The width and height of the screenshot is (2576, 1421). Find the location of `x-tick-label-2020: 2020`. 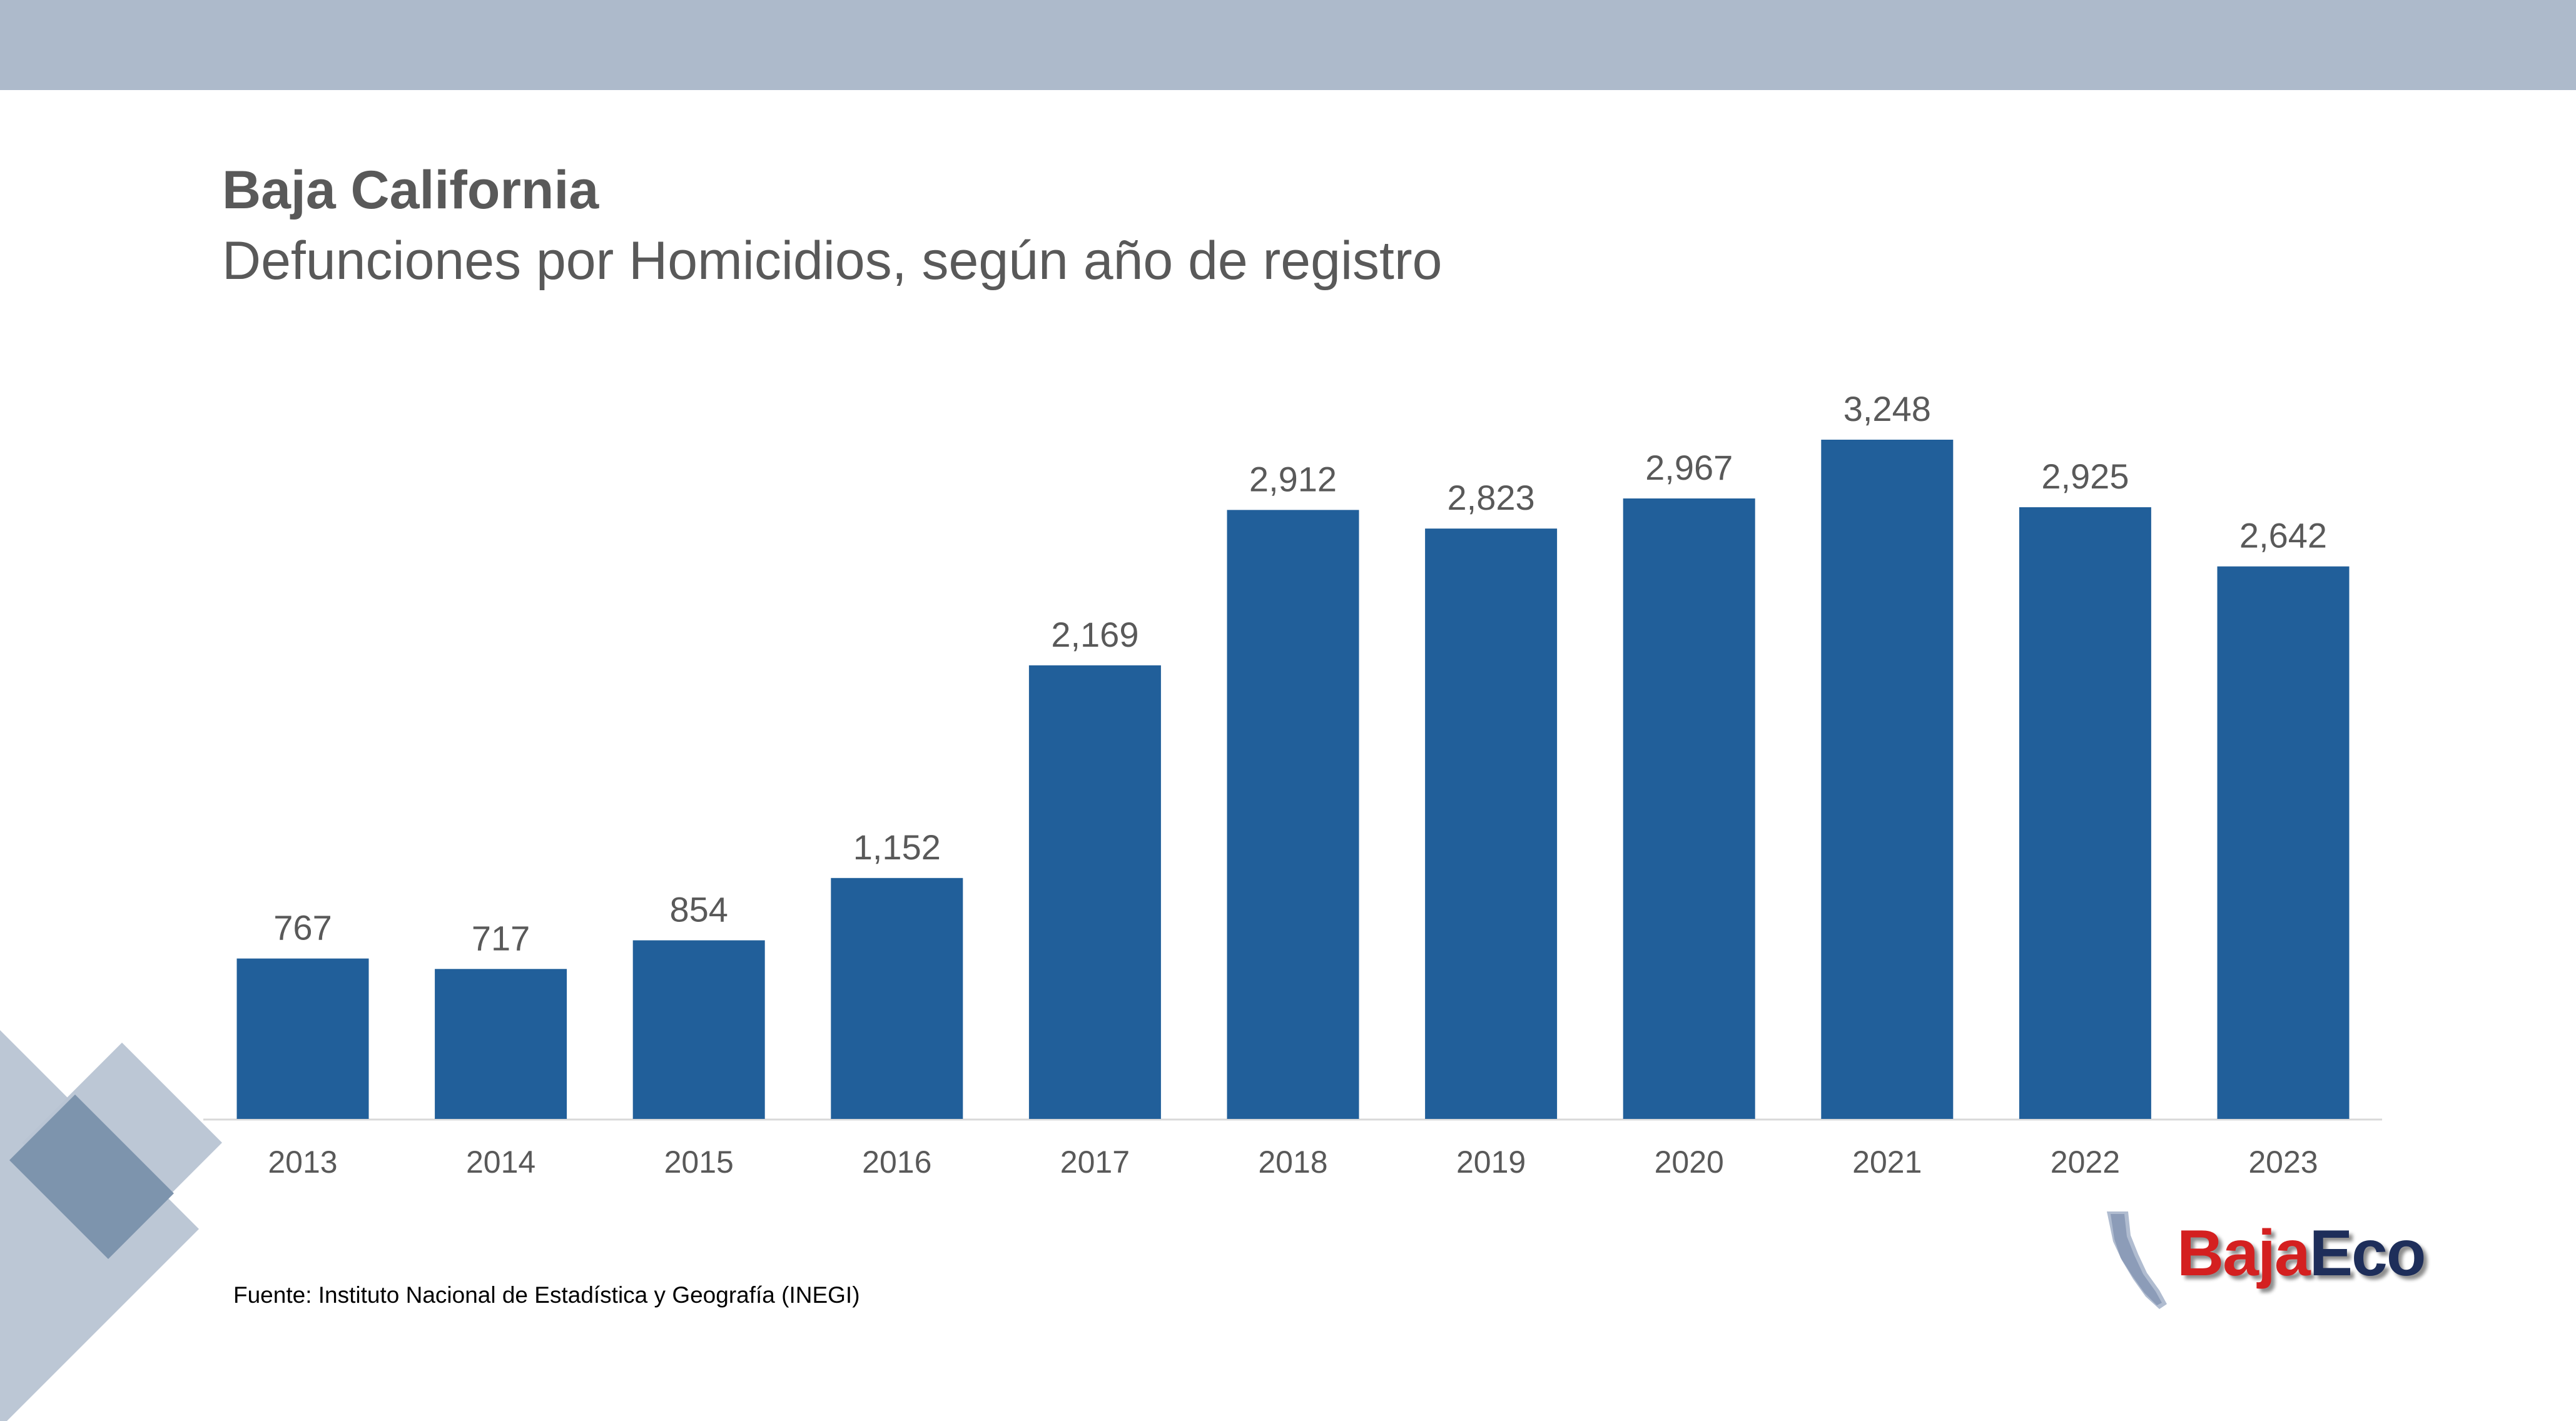

x-tick-label-2020: 2020 is located at coordinates (1690, 1162).